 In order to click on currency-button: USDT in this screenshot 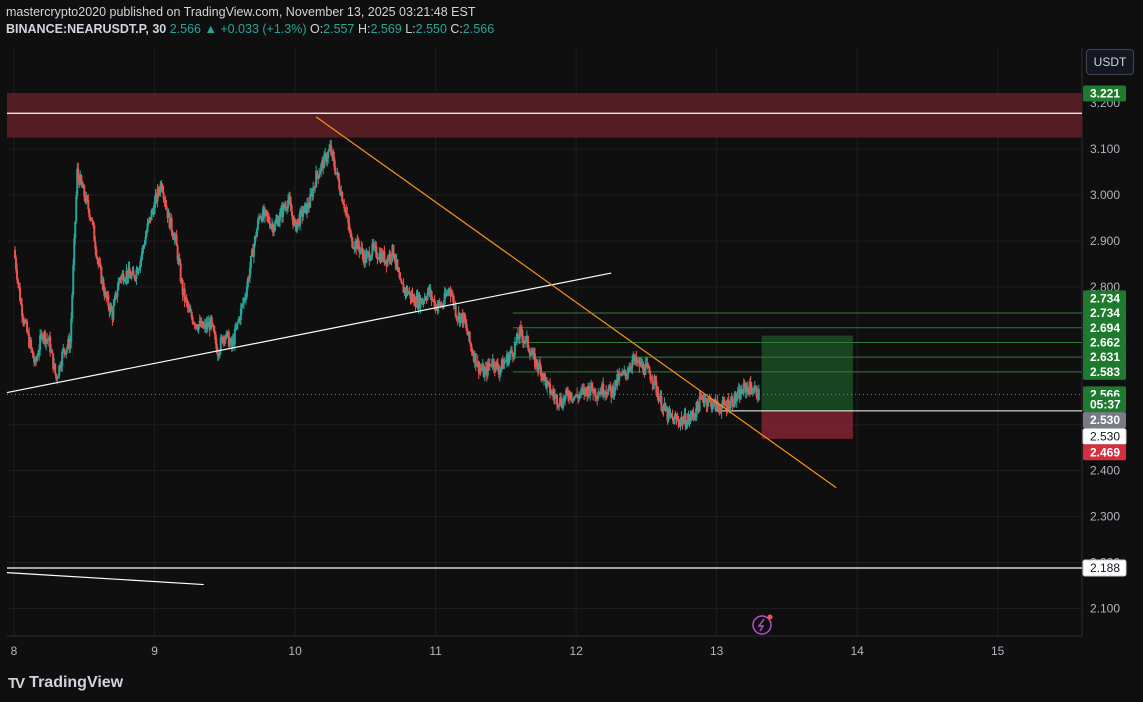, I will do `click(1110, 62)`.